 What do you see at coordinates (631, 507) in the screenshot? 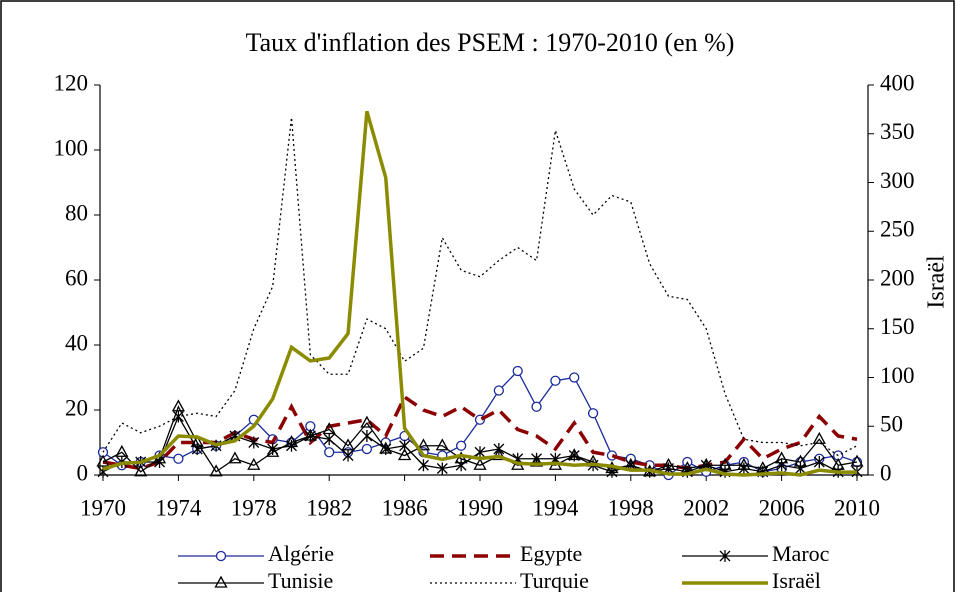
I see `x-tick-label: 1998` at bounding box center [631, 507].